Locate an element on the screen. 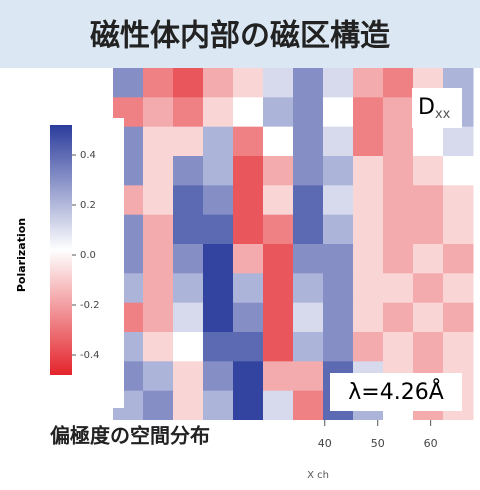  colorbar-tick-label: -0.2 is located at coordinates (90, 305).